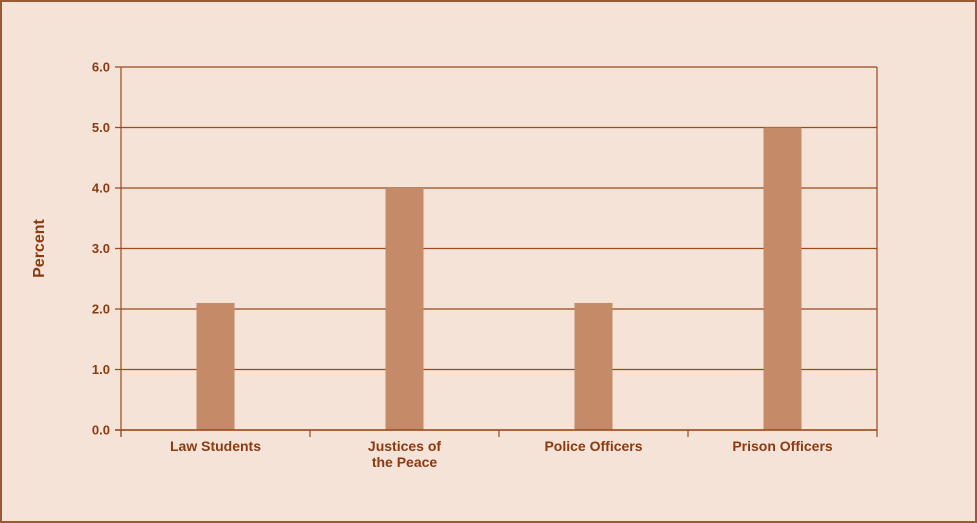  What do you see at coordinates (101, 309) in the screenshot?
I see `y-tick-label: 2.0` at bounding box center [101, 309].